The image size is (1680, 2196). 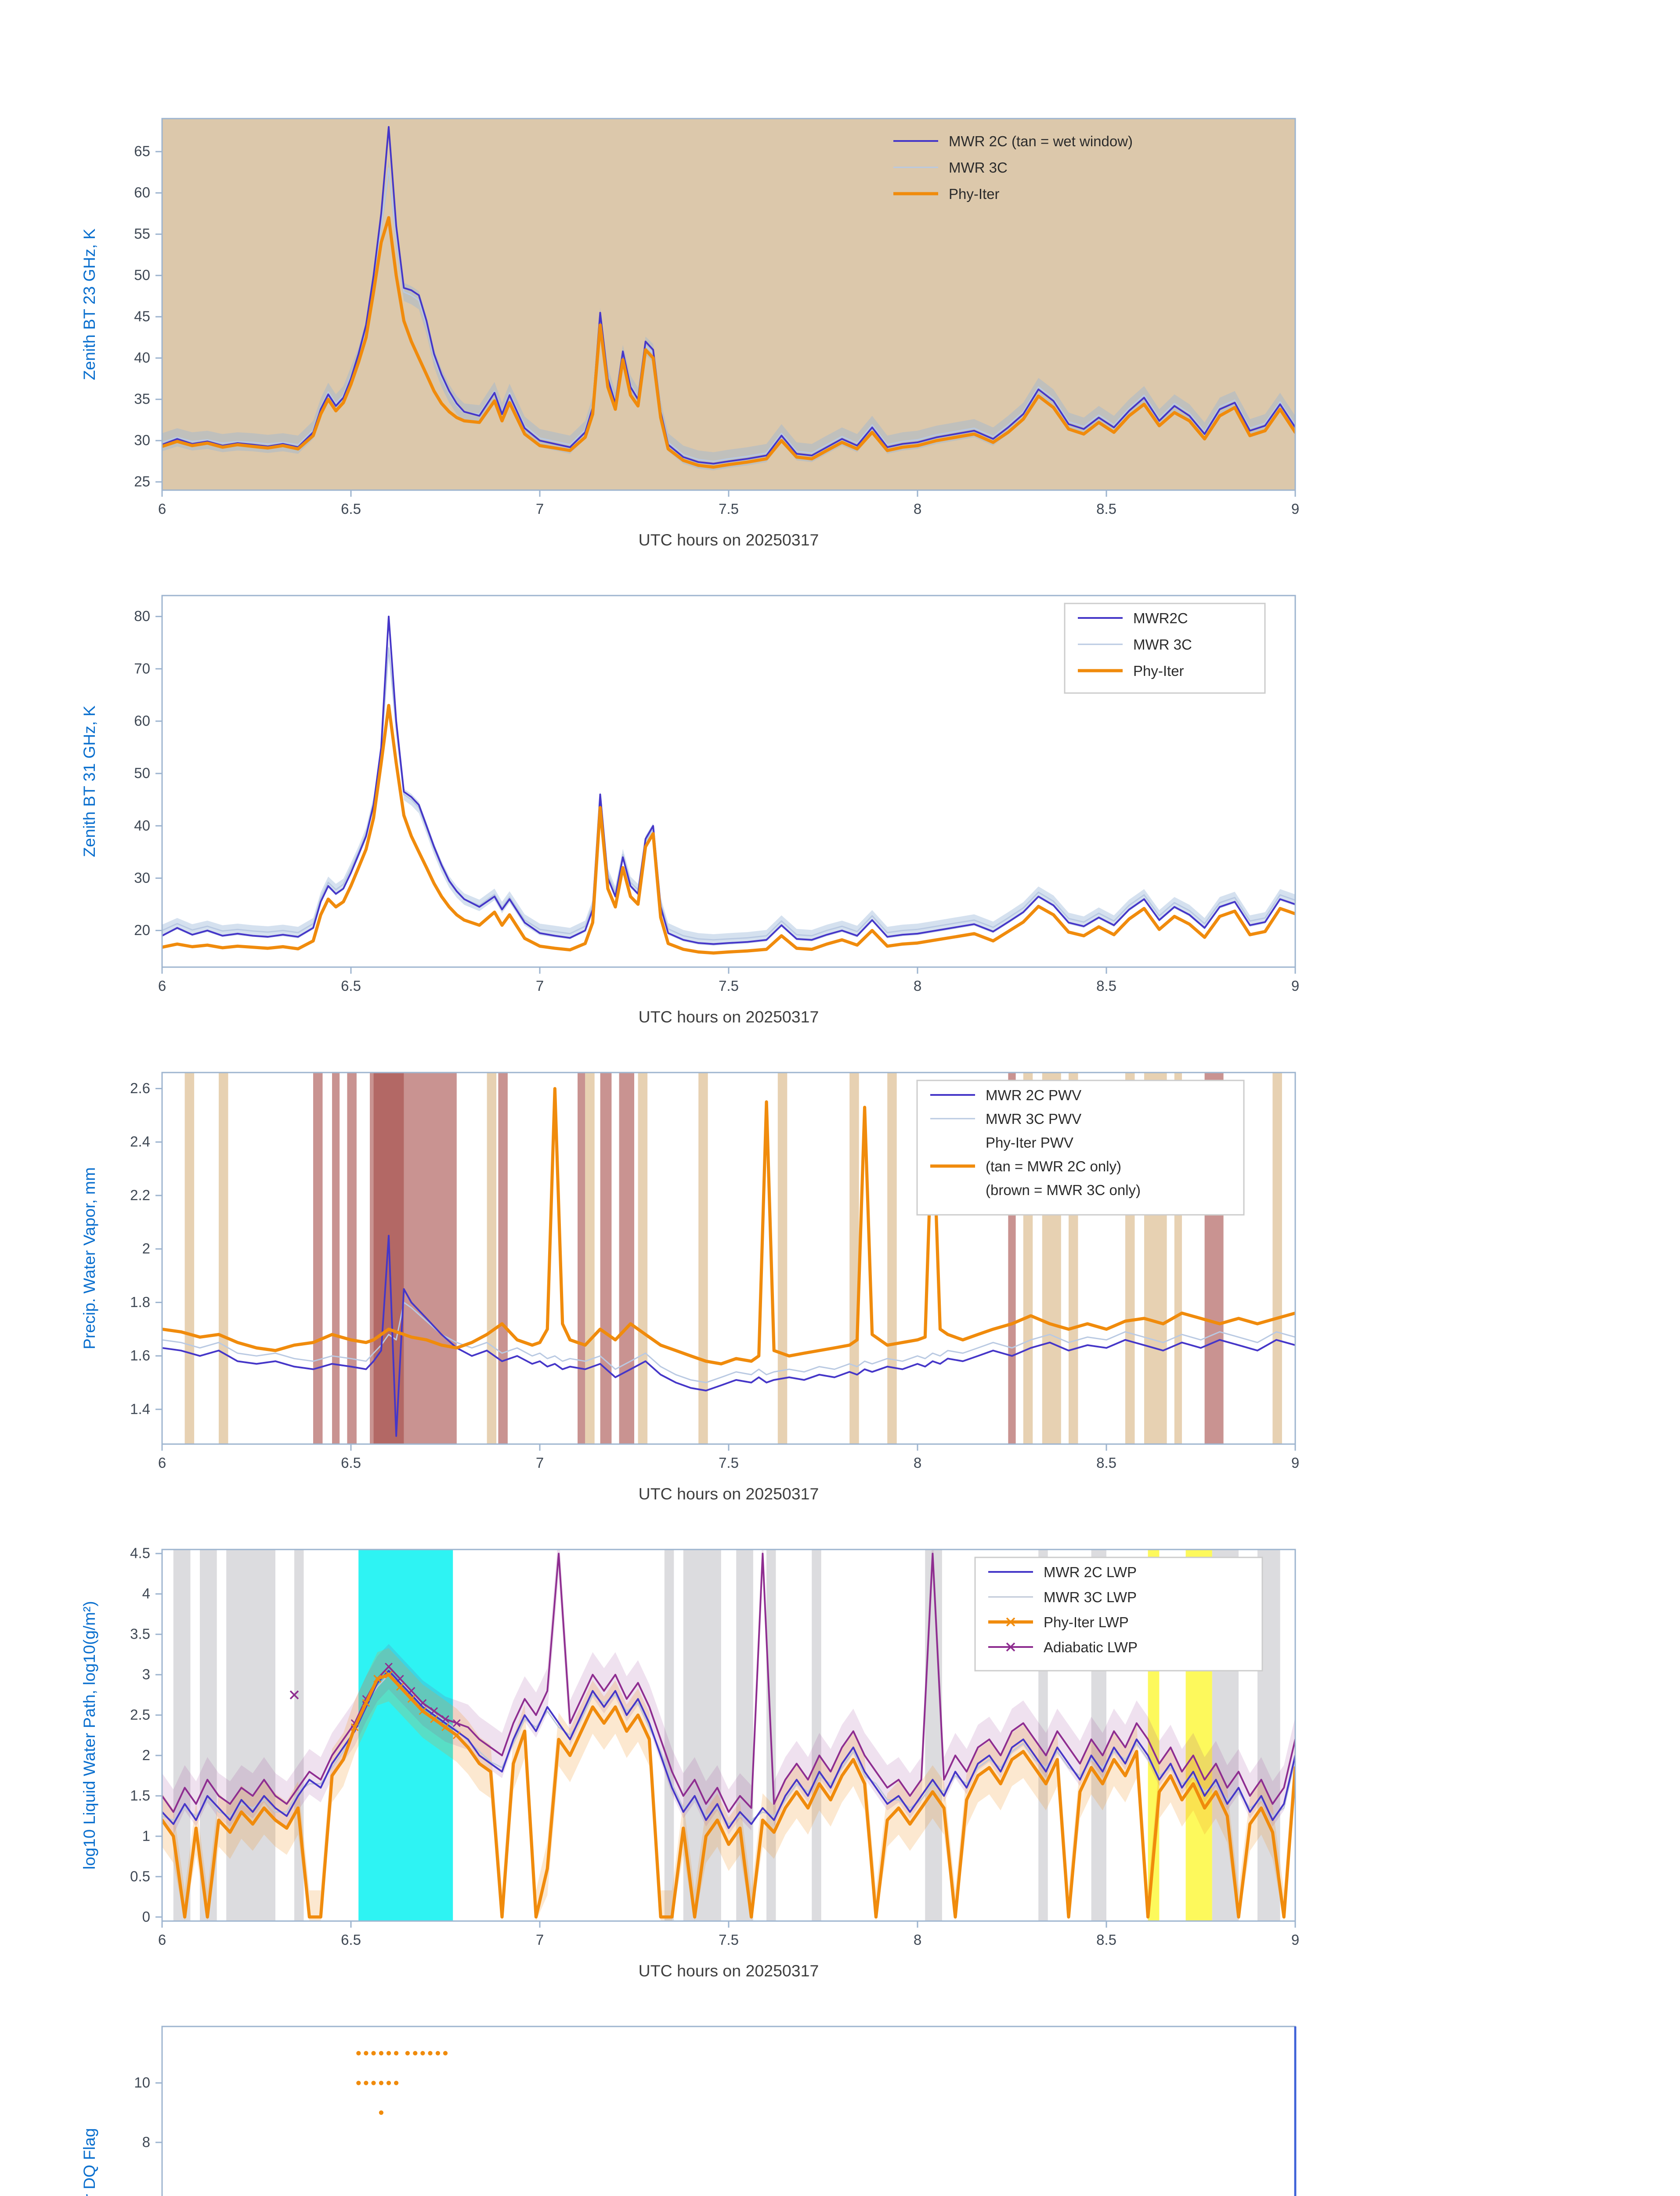 What do you see at coordinates (146, 1674) in the screenshot?
I see `y-tick-label: 3` at bounding box center [146, 1674].